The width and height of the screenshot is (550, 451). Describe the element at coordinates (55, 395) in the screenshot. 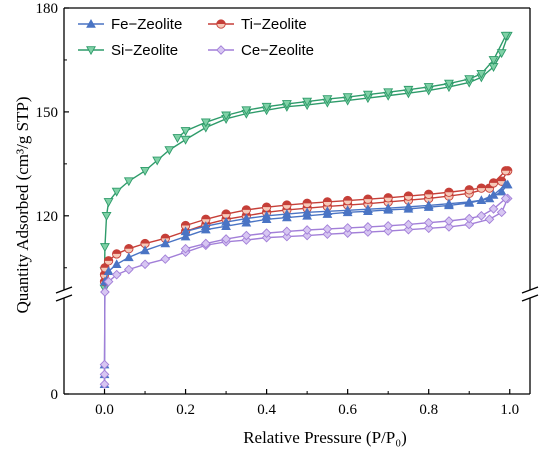

I see `y-tick-label: 0` at that location.